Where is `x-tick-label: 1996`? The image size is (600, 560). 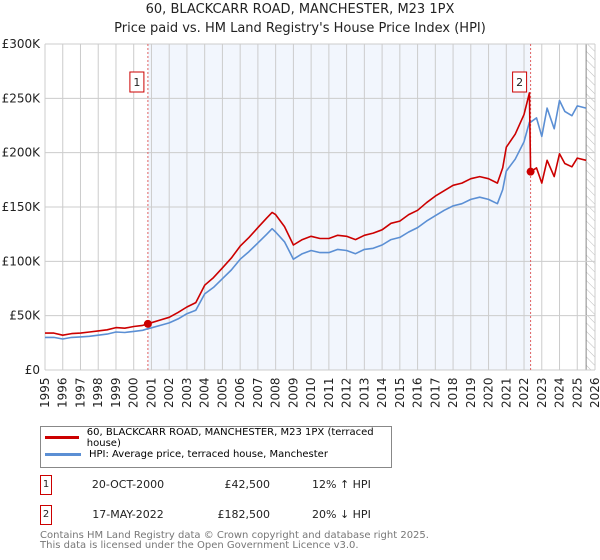 x-tick-label: 1996 is located at coordinates (63, 392).